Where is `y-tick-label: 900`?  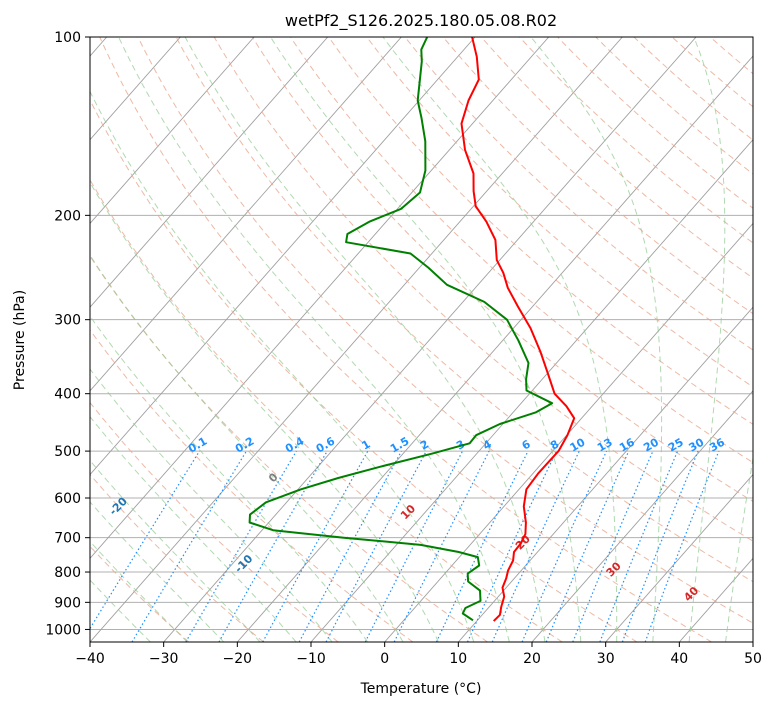
y-tick-label: 900 is located at coordinates (67, 603).